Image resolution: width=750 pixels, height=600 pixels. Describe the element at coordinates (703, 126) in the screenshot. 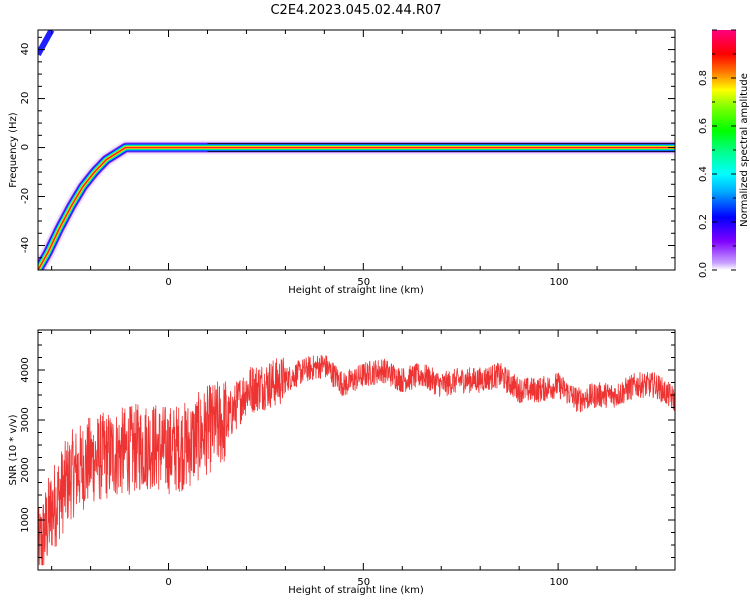

I see `colorbar-tick-06: 0.6` at that location.